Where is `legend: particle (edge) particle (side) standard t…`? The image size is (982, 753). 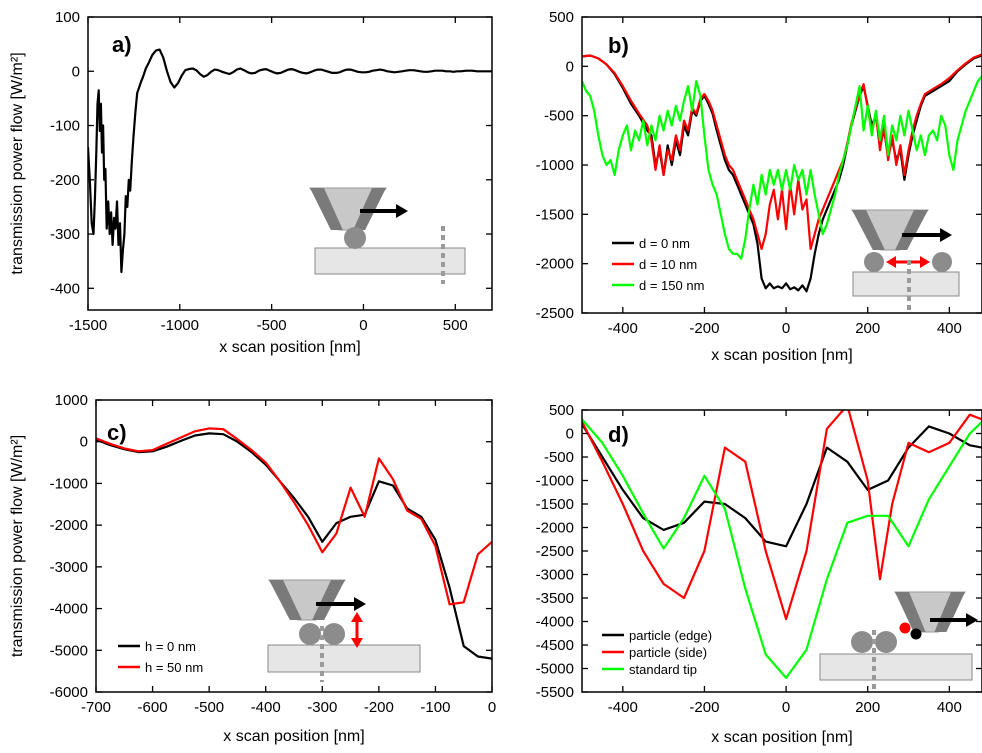 legend: particle (edge) particle (side) standard t… is located at coordinates (657, 652).